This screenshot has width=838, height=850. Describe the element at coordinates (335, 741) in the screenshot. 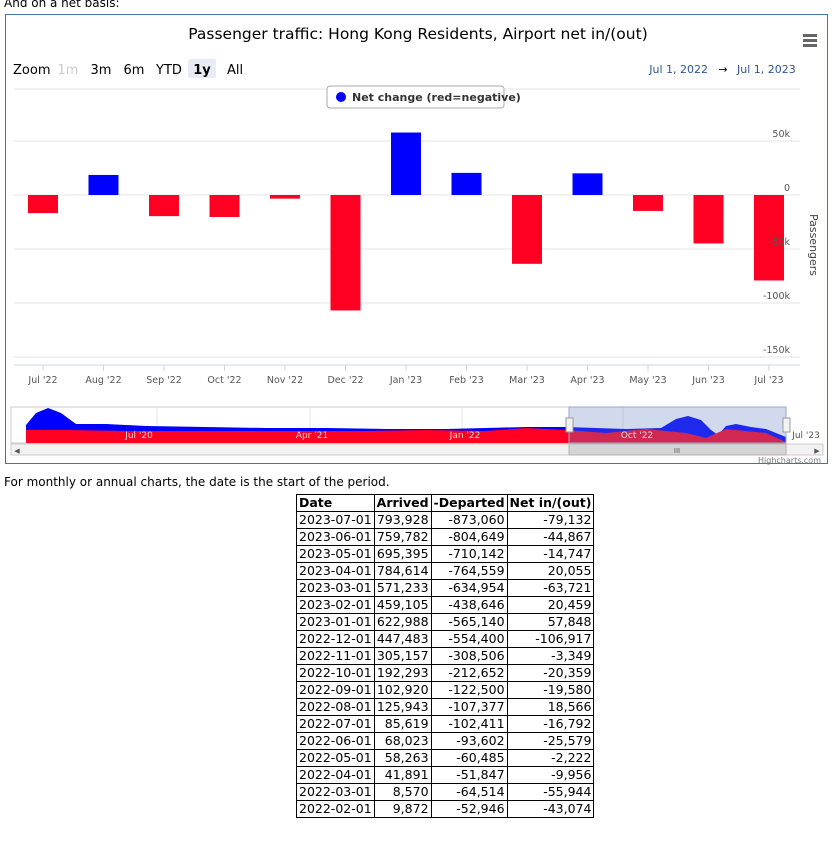

I see `table-cell: 2022-06-01` at that location.